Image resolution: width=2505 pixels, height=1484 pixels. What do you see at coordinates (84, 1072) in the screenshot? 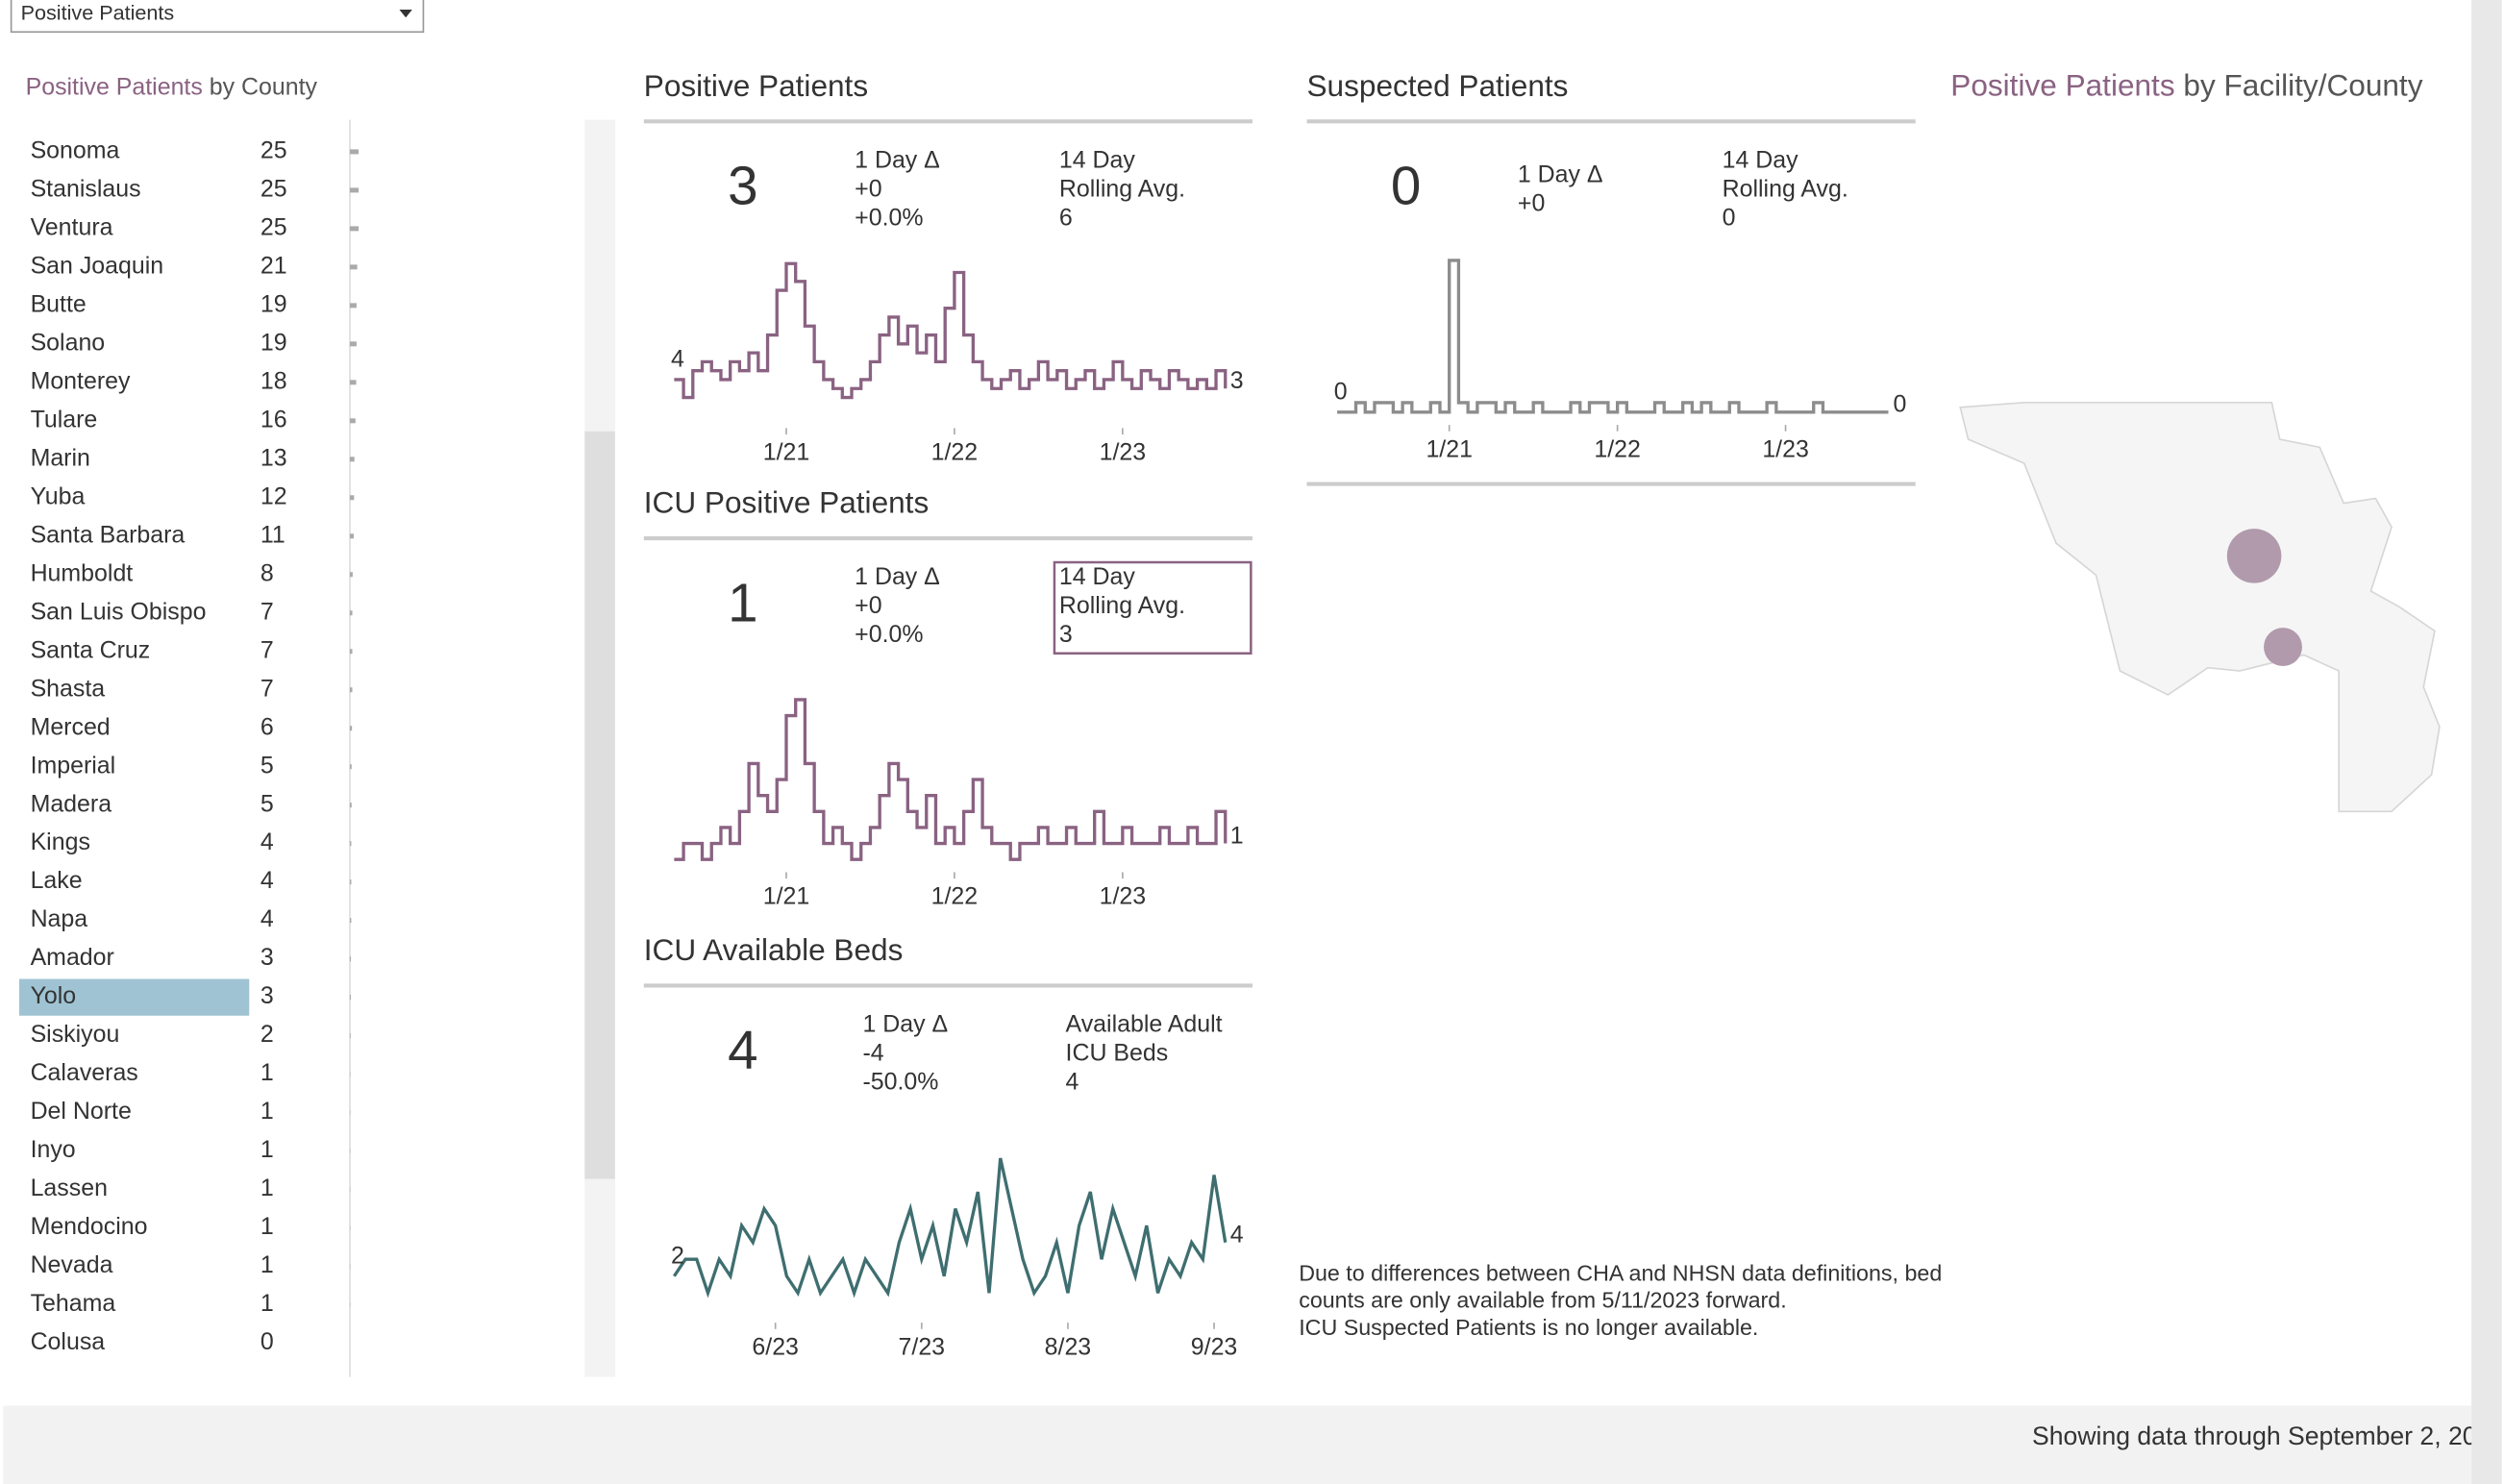
I see `county-name: Calaveras` at bounding box center [84, 1072].